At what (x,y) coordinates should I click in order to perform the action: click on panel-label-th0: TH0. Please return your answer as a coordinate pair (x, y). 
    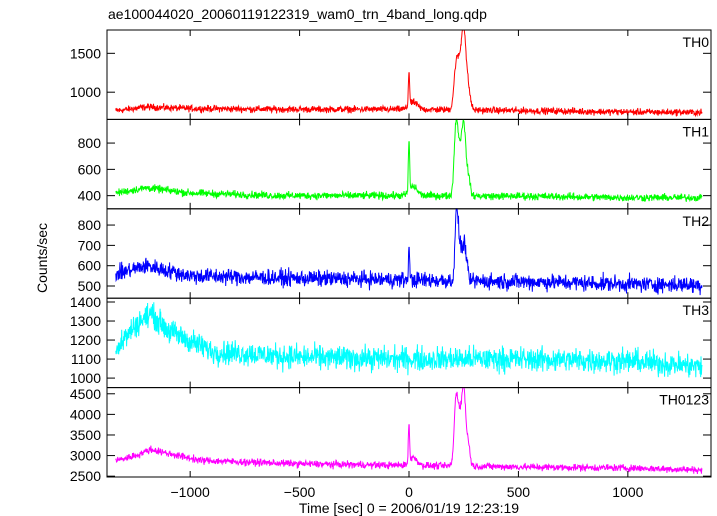
    Looking at the image, I should click on (696, 42).